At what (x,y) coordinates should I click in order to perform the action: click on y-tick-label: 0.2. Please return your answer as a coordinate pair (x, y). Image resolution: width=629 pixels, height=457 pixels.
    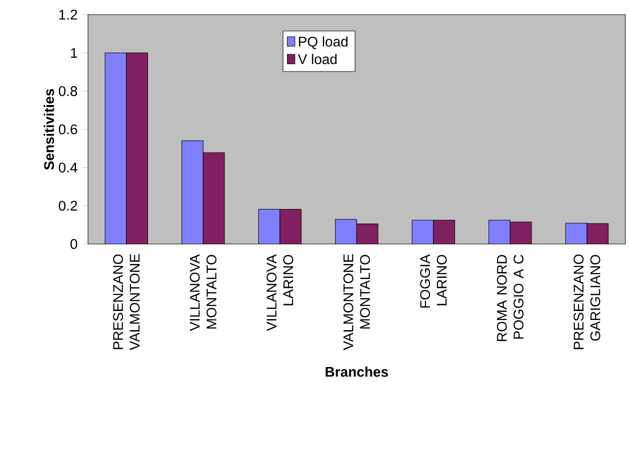
    Looking at the image, I should click on (68, 205).